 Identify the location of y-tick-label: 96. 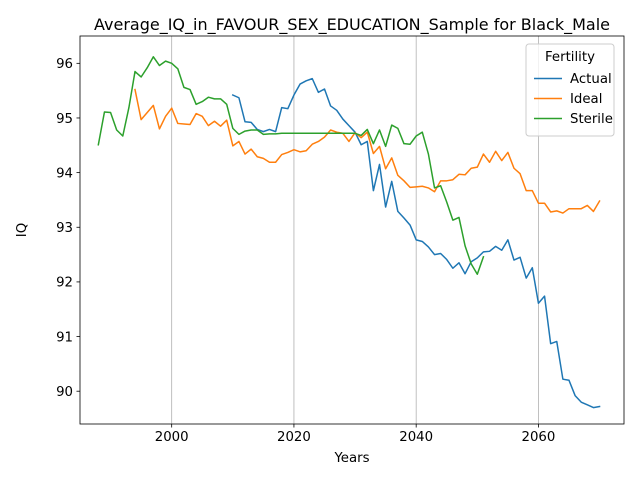
(64, 64).